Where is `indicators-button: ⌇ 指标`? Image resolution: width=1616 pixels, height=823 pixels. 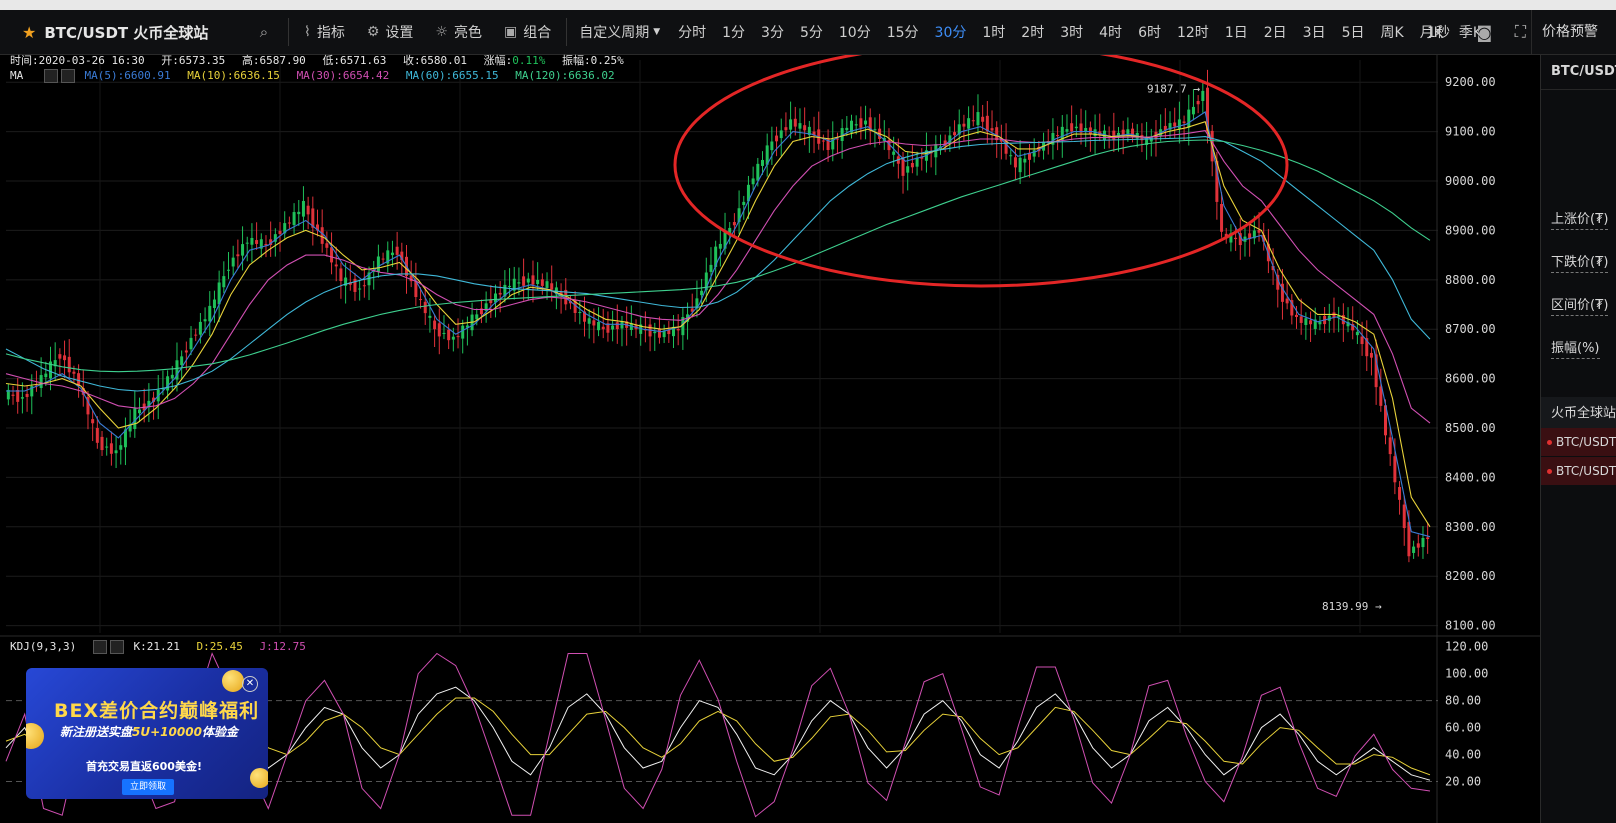 indicators-button: ⌇ 指标 is located at coordinates (324, 32).